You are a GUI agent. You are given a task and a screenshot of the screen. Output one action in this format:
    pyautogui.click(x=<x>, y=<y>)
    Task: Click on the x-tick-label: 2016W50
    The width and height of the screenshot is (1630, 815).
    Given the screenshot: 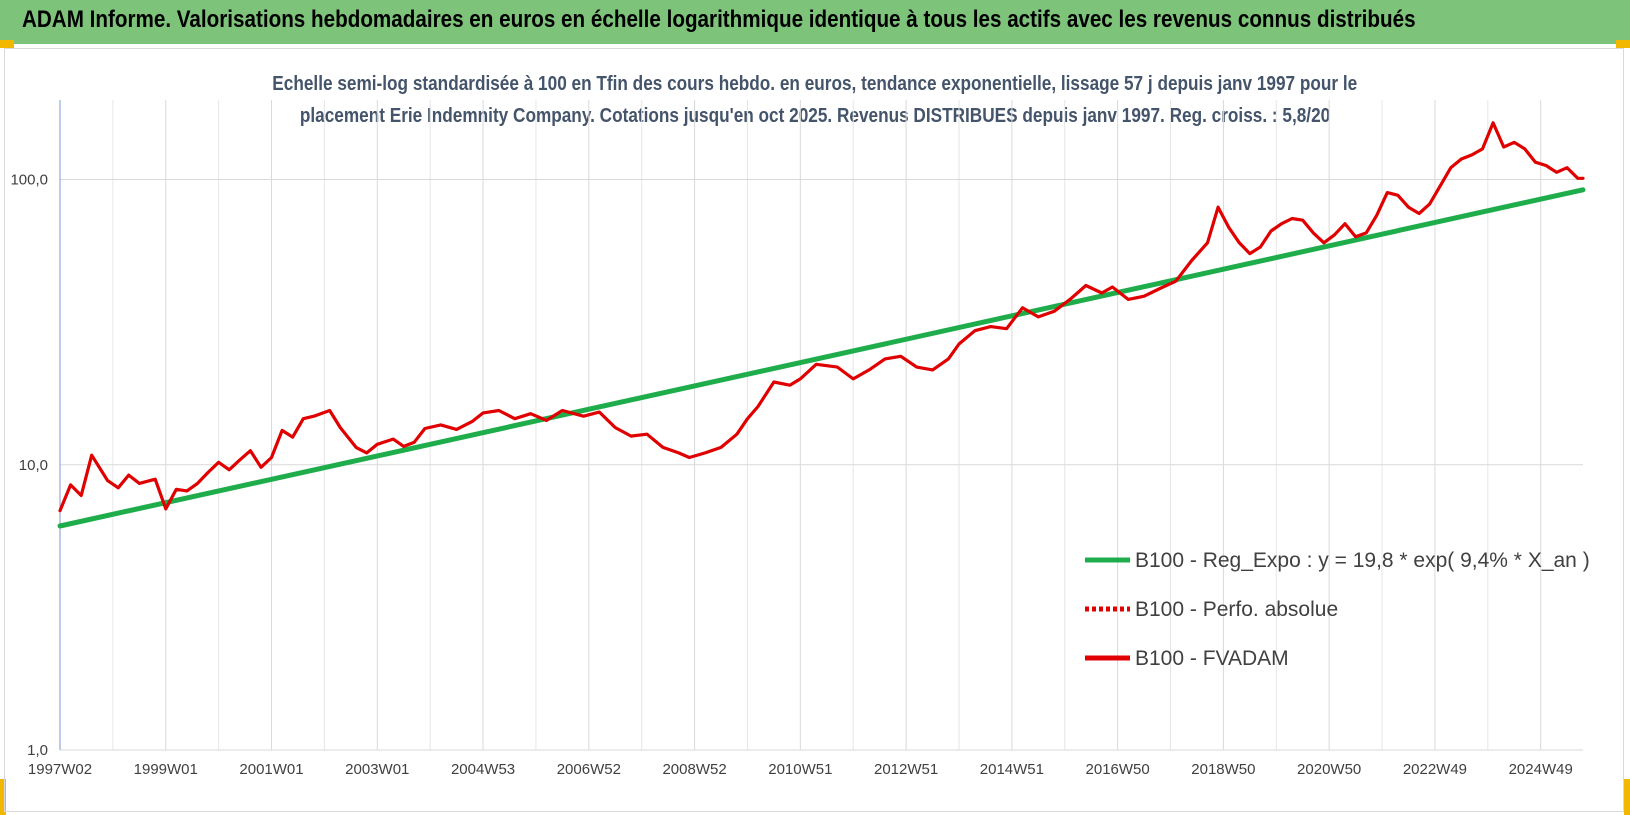 What is the action you would take?
    pyautogui.click(x=1118, y=769)
    